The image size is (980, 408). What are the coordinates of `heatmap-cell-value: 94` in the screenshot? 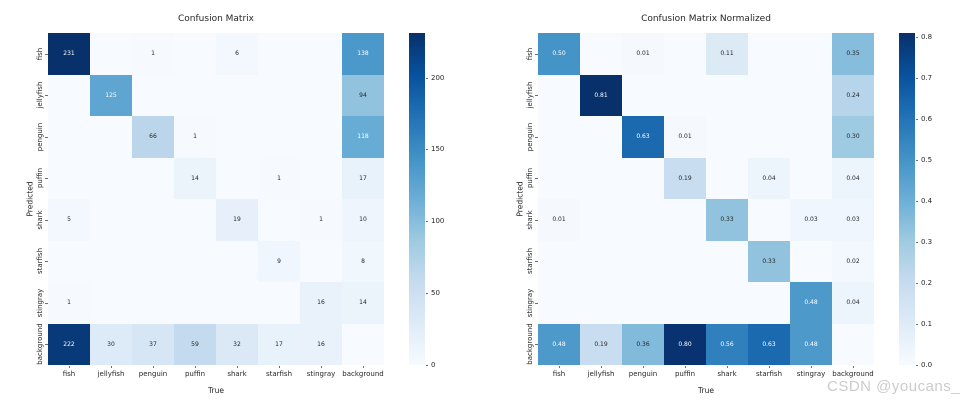 It's located at (363, 95).